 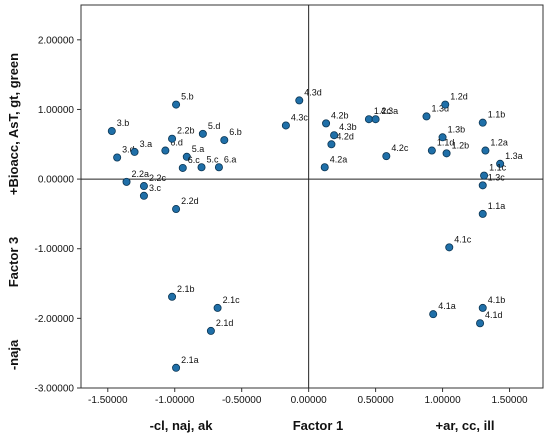 What do you see at coordinates (213, 159) in the screenshot?
I see `data-point-label: 5.c` at bounding box center [213, 159].